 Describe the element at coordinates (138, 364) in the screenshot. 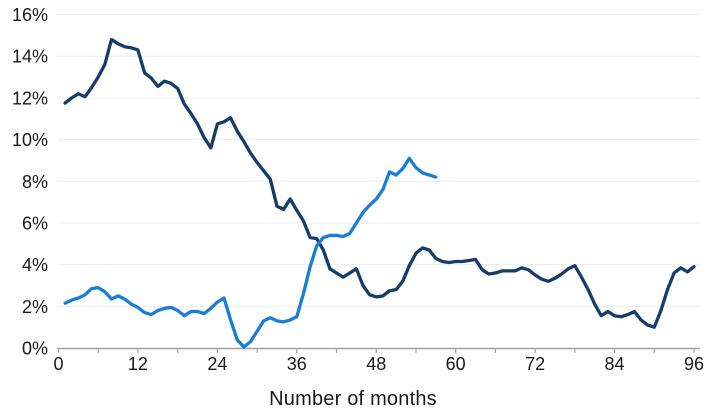

I see `x-axis-tick-label: 12` at that location.